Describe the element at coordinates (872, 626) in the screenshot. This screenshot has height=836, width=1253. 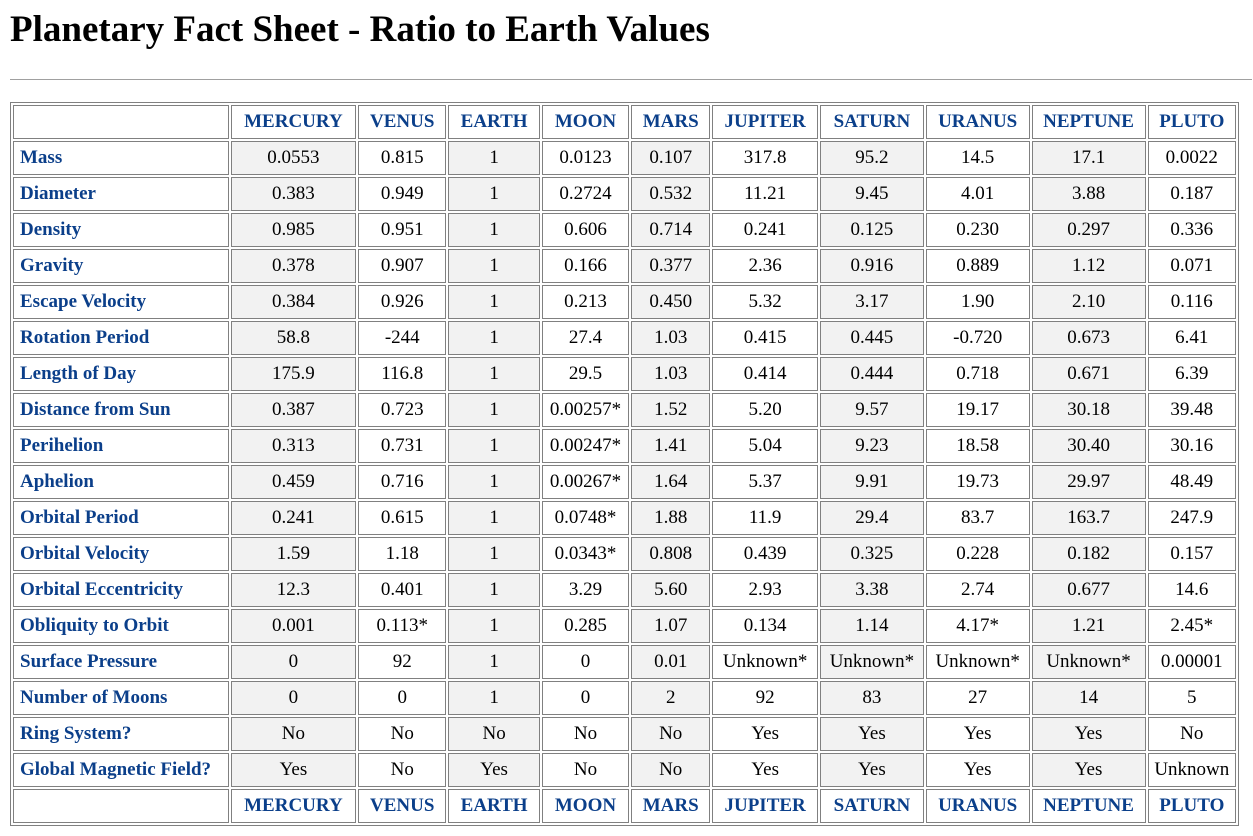
I see `value-cell: 1.14` at that location.